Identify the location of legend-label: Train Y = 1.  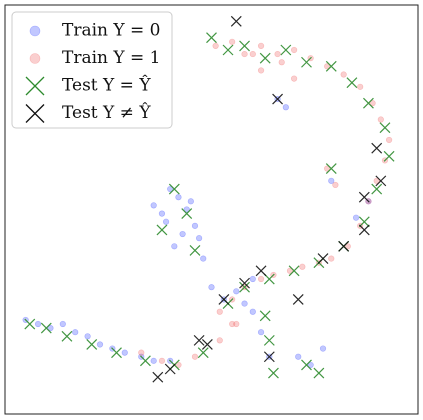
(111, 58).